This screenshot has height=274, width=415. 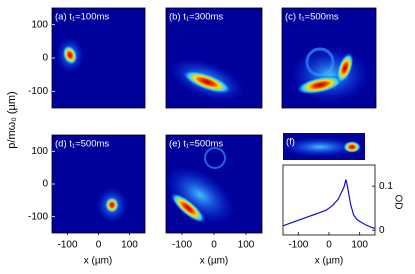 What do you see at coordinates (329, 204) in the screenshot?
I see `od-profile` at bounding box center [329, 204].